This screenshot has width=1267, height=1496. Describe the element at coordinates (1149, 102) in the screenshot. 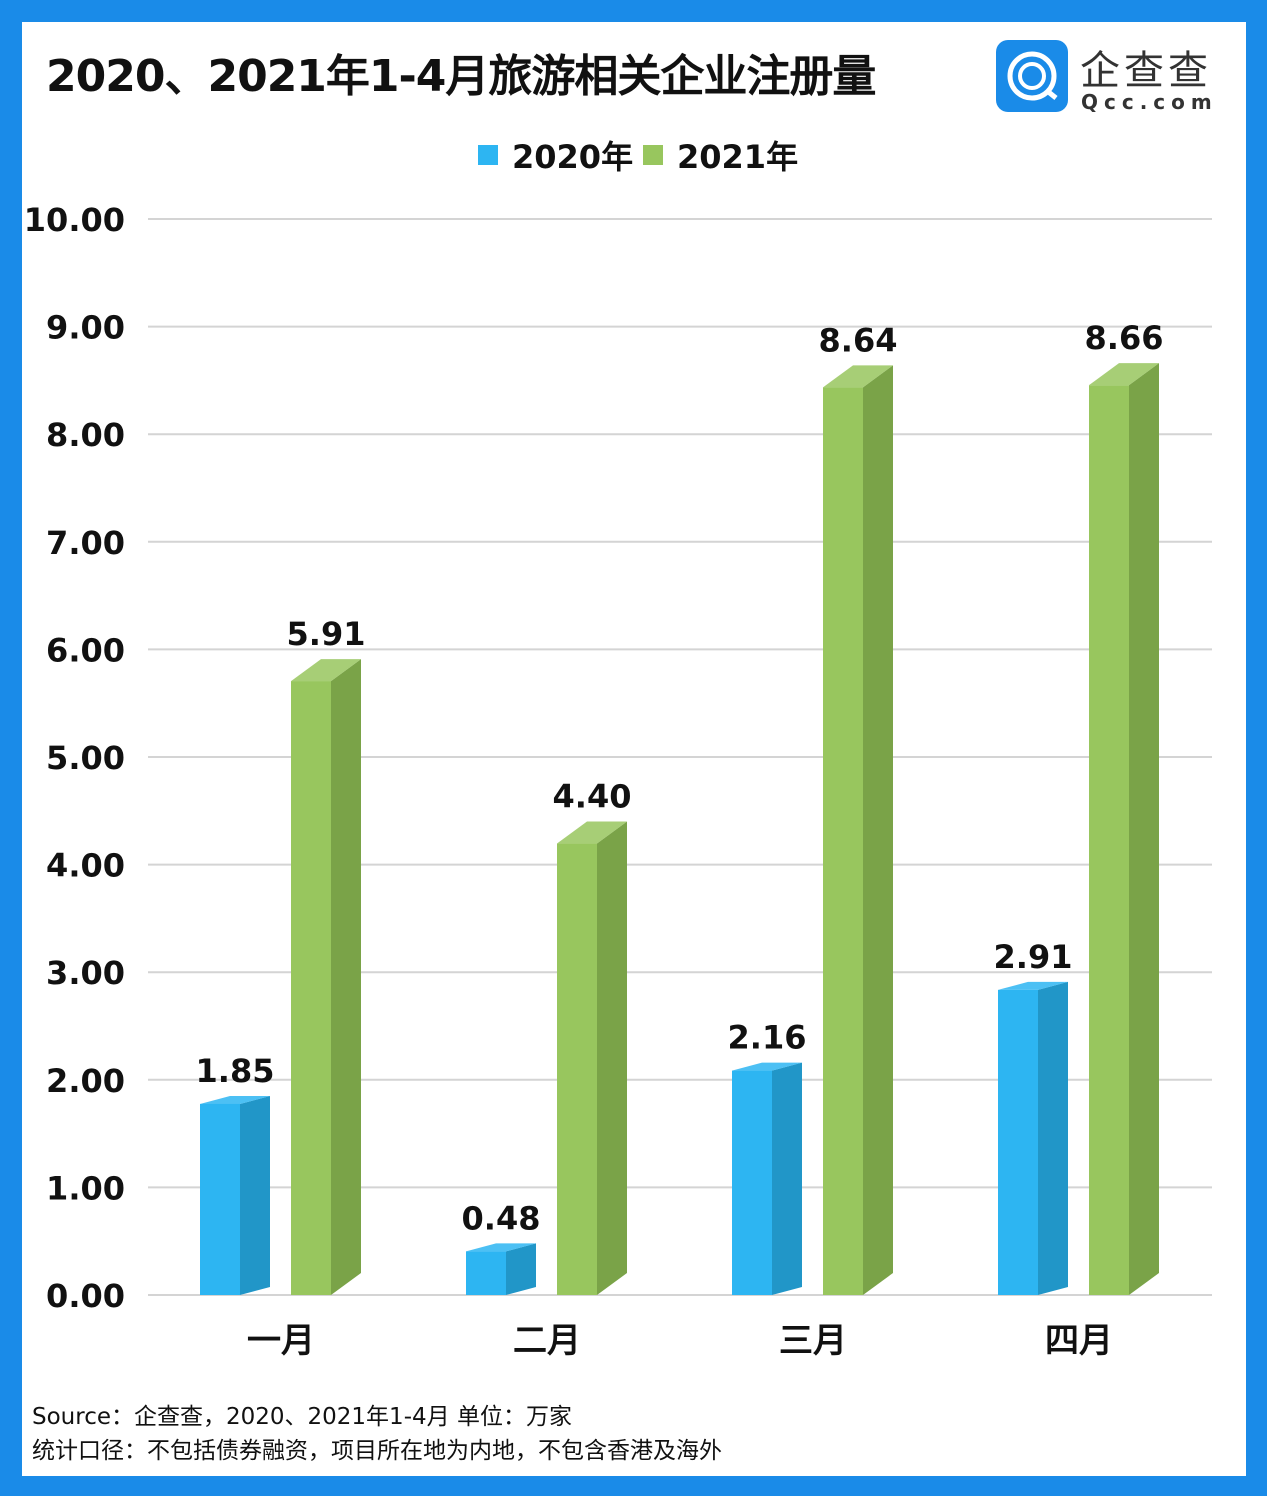

I see `brand-domain: Qcc.com` at that location.